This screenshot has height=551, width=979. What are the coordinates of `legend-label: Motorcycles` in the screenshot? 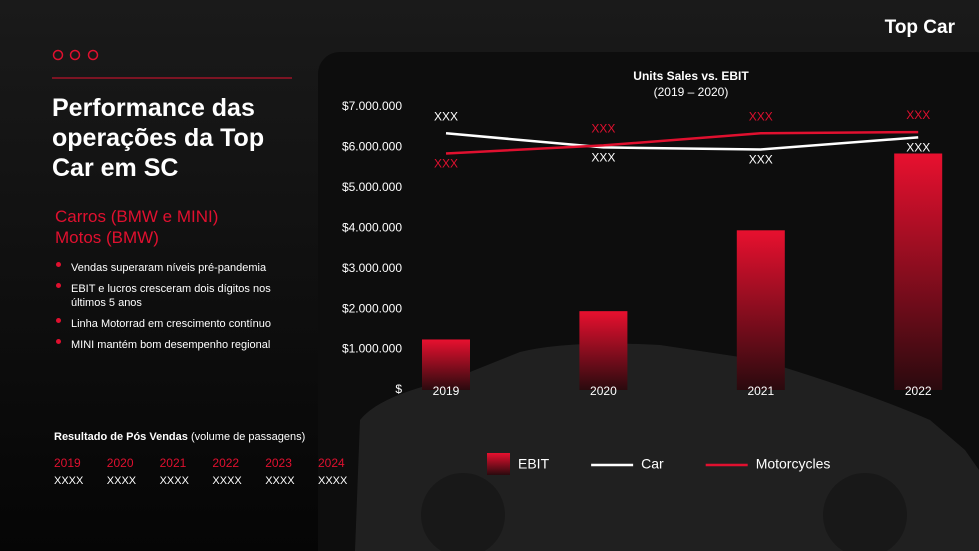 It's located at (793, 464).